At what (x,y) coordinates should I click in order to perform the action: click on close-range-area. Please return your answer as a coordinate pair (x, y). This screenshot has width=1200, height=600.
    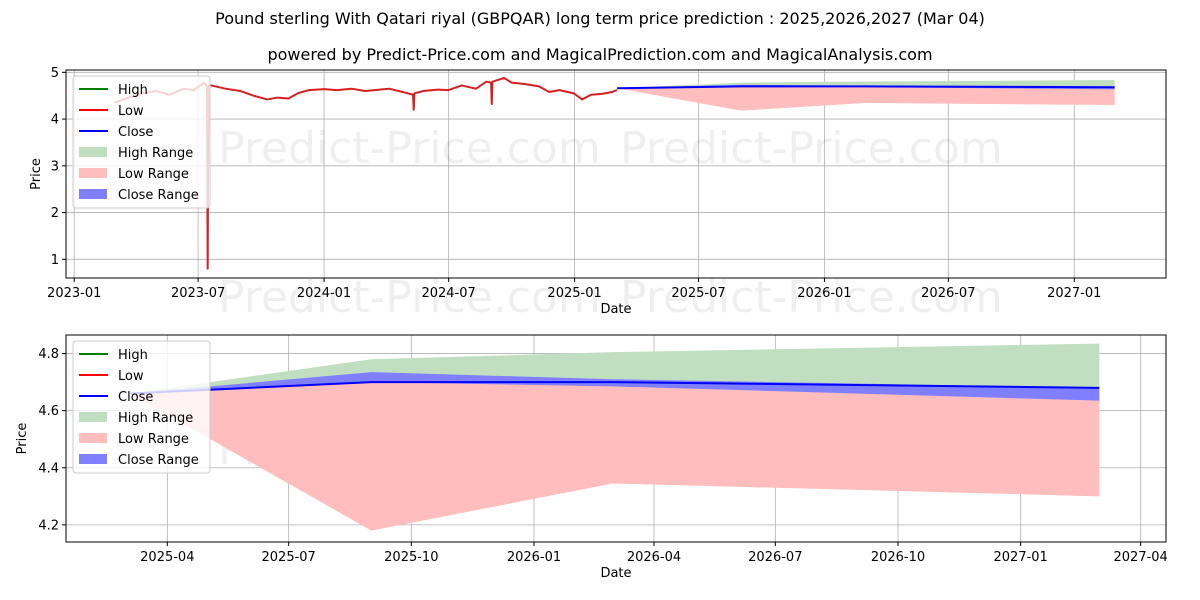
    Looking at the image, I should click on (615, 386).